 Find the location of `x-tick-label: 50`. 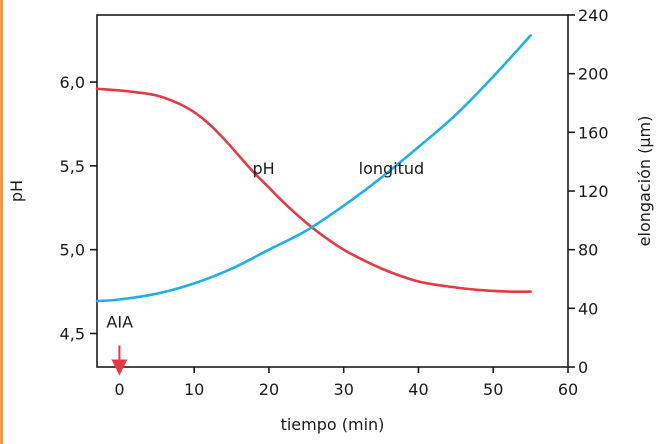

x-tick-label: 50 is located at coordinates (493, 389).